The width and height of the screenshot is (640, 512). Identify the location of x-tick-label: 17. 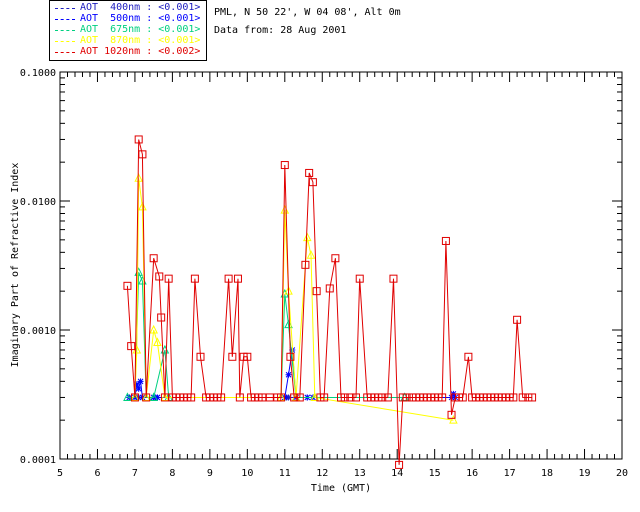
(510, 473).